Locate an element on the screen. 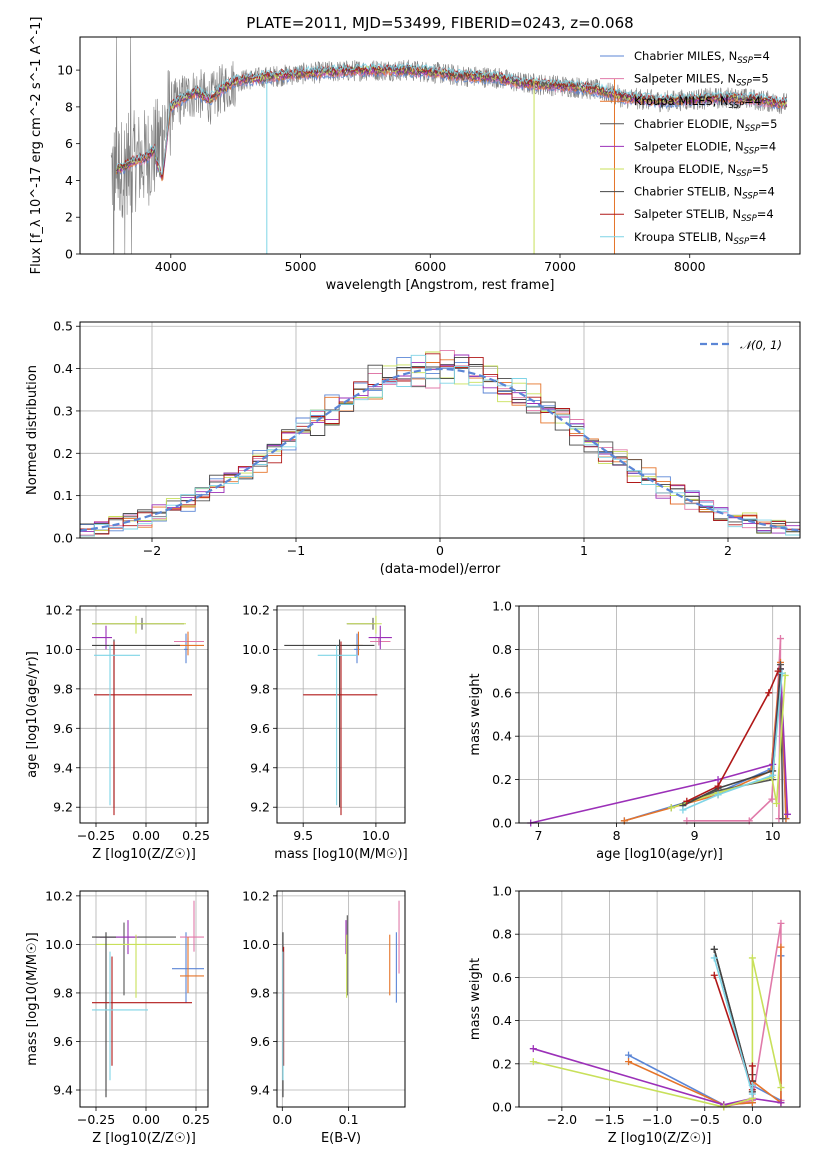 The width and height of the screenshot is (819, 1170). x-tick-label: 0.25 is located at coordinates (196, 1119).